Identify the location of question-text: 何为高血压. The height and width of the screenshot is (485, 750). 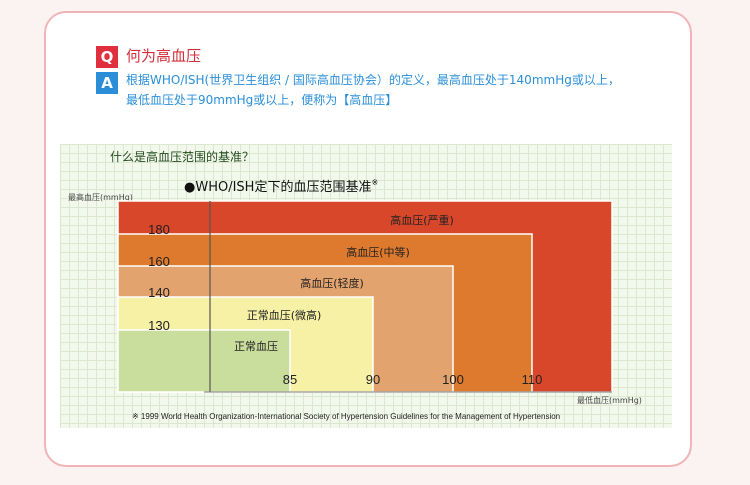
(164, 56).